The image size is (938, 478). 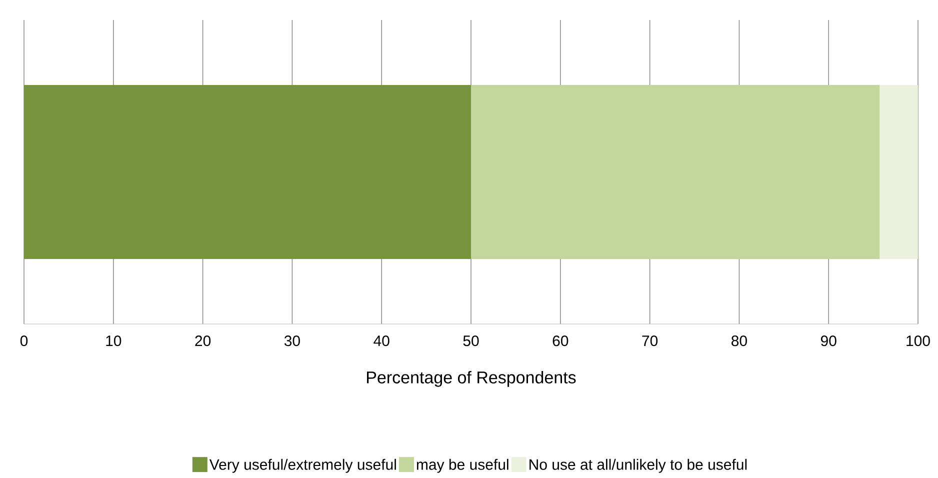 What do you see at coordinates (24, 341) in the screenshot?
I see `x-tick-label: 0` at bounding box center [24, 341].